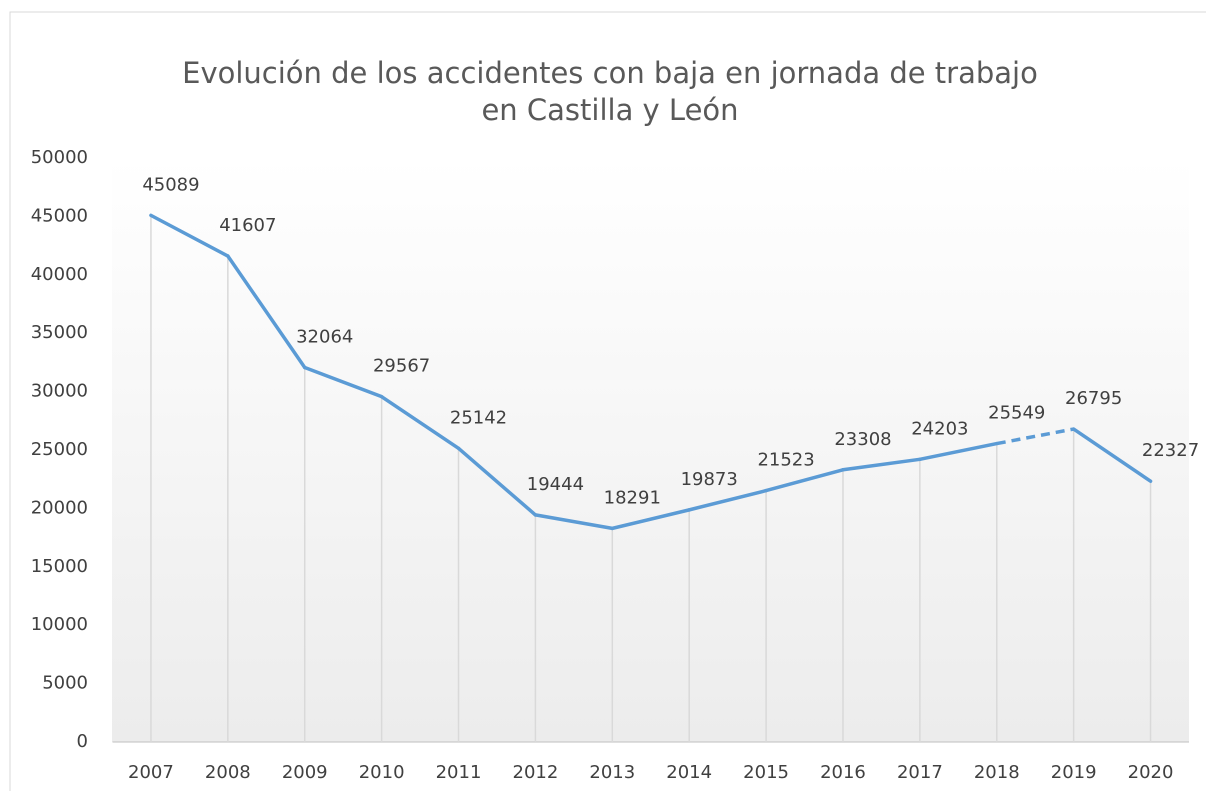 The height and width of the screenshot is (791, 1206). Describe the element at coordinates (59, 215) in the screenshot. I see `y-tick-label: 45000` at that location.